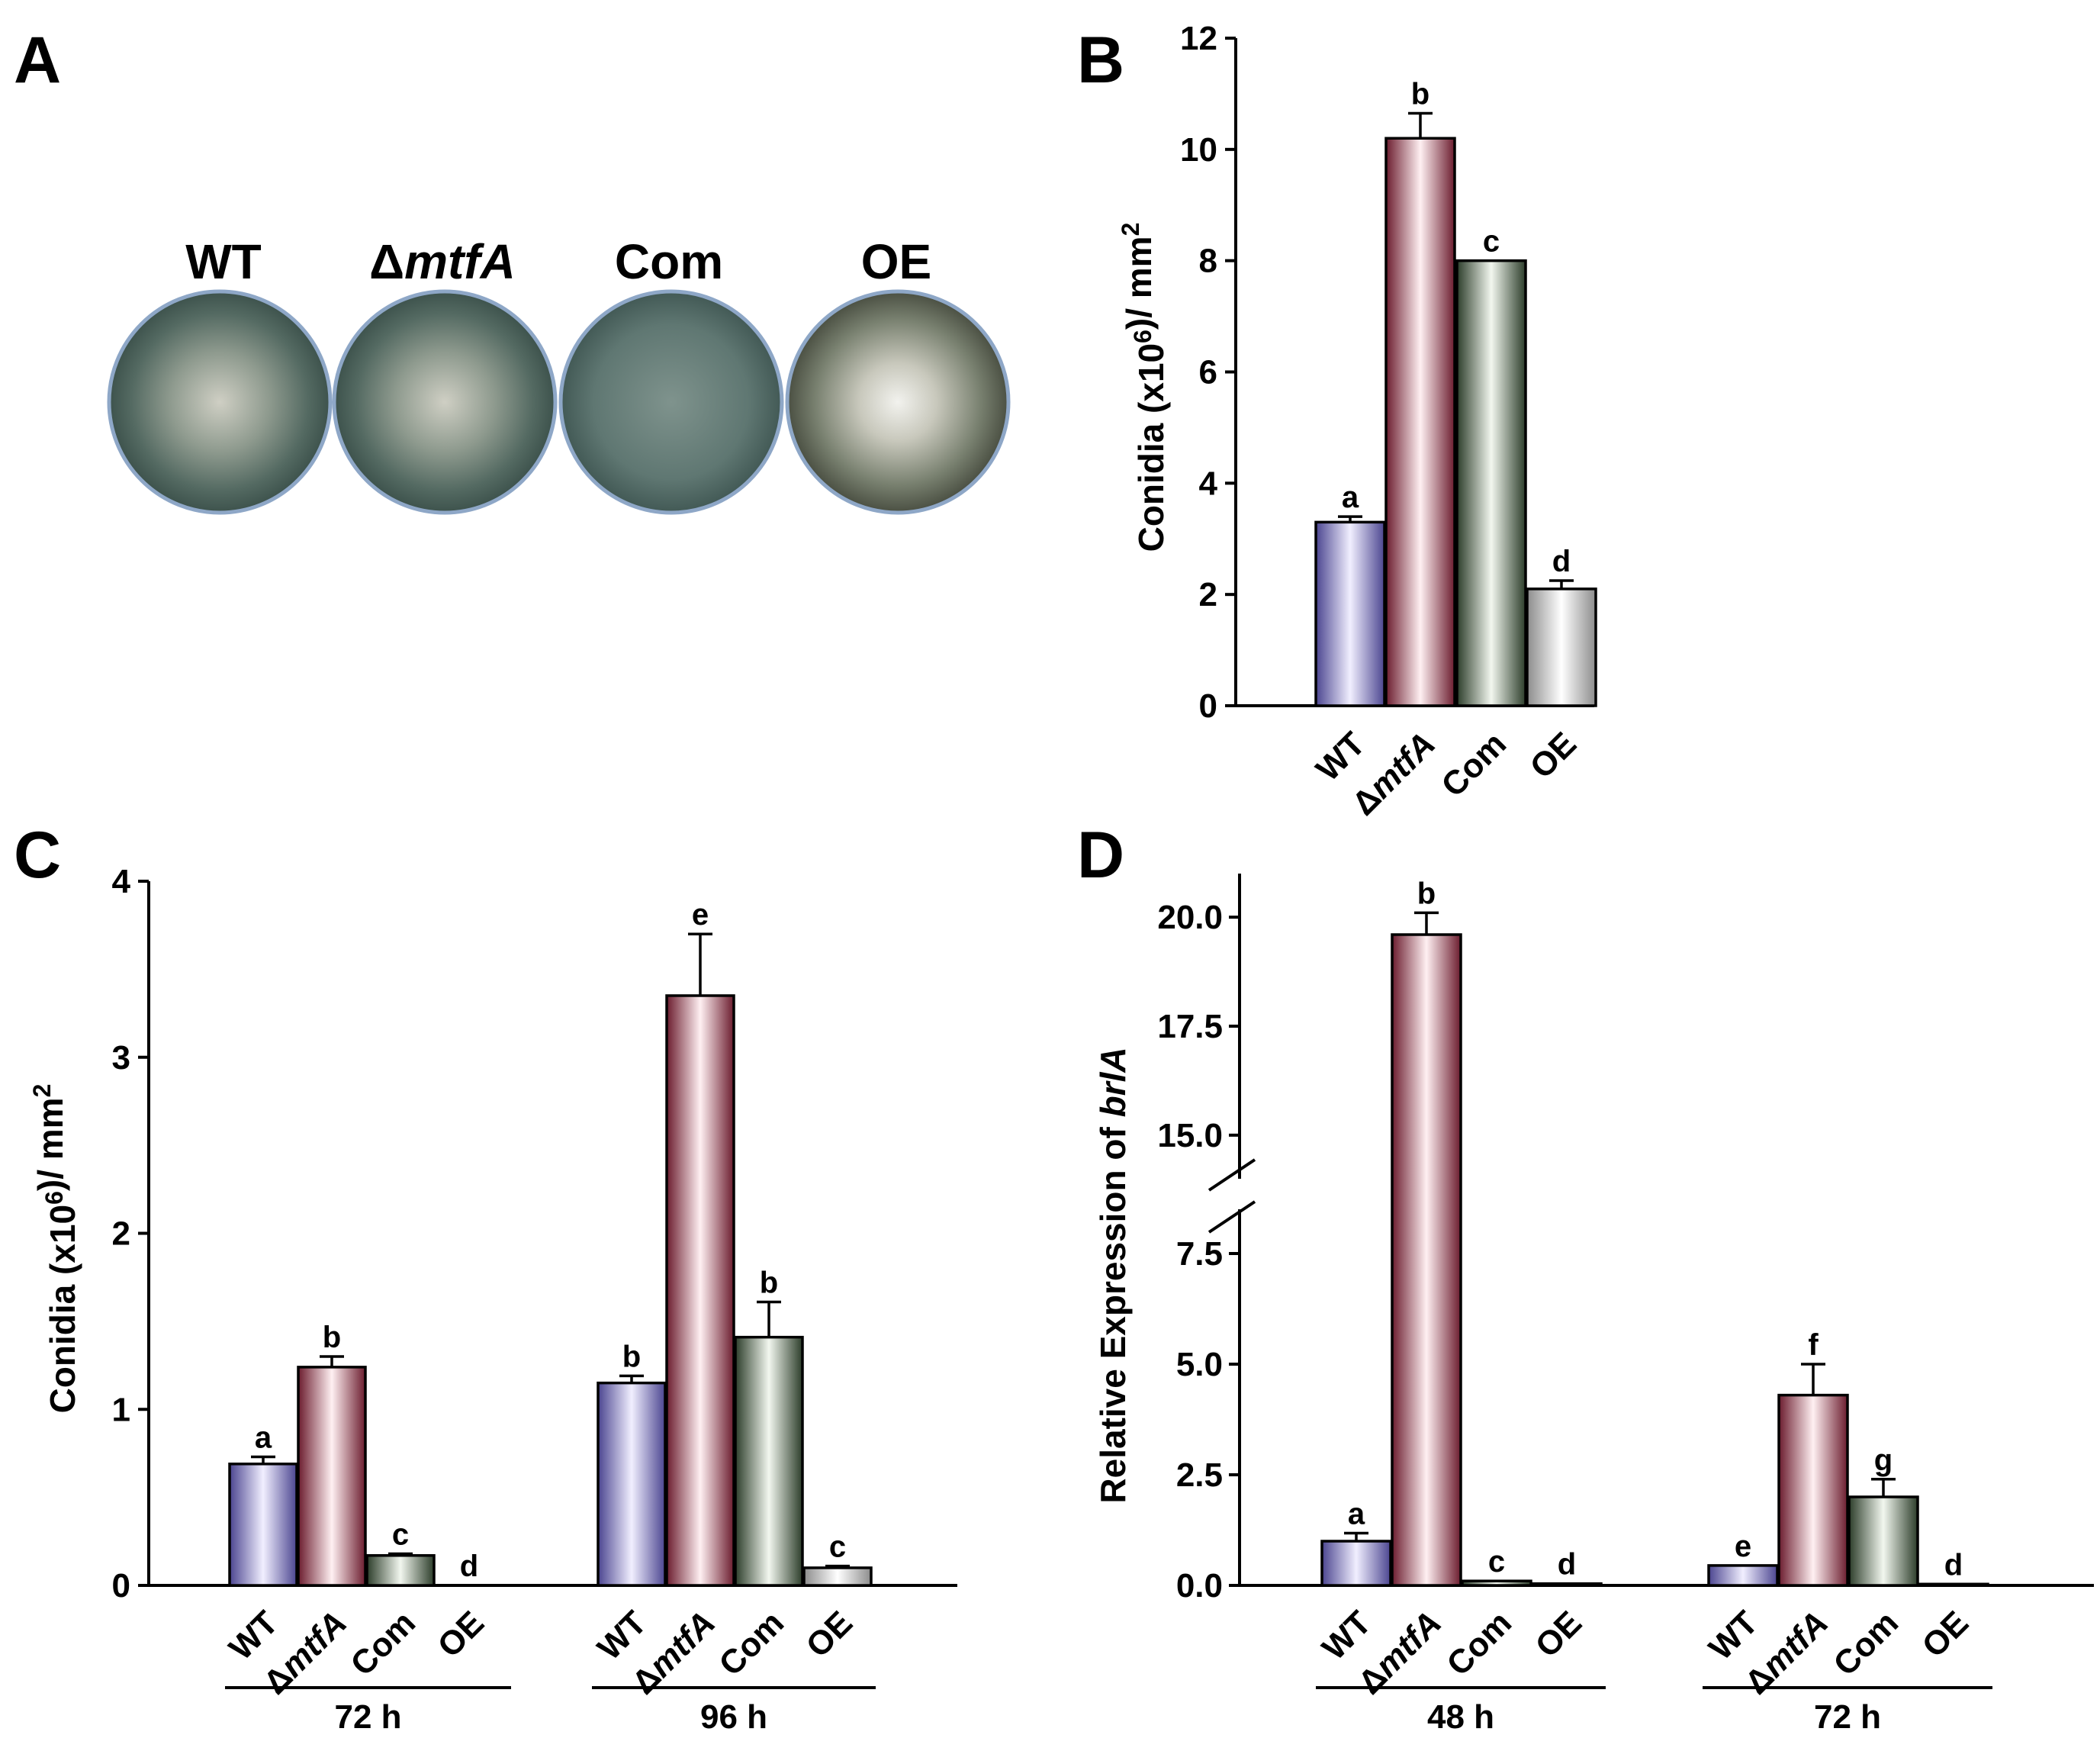 The width and height of the screenshot is (2100, 1738). What do you see at coordinates (1100, 60) in the screenshot?
I see `panel-letter-b: B` at bounding box center [1100, 60].